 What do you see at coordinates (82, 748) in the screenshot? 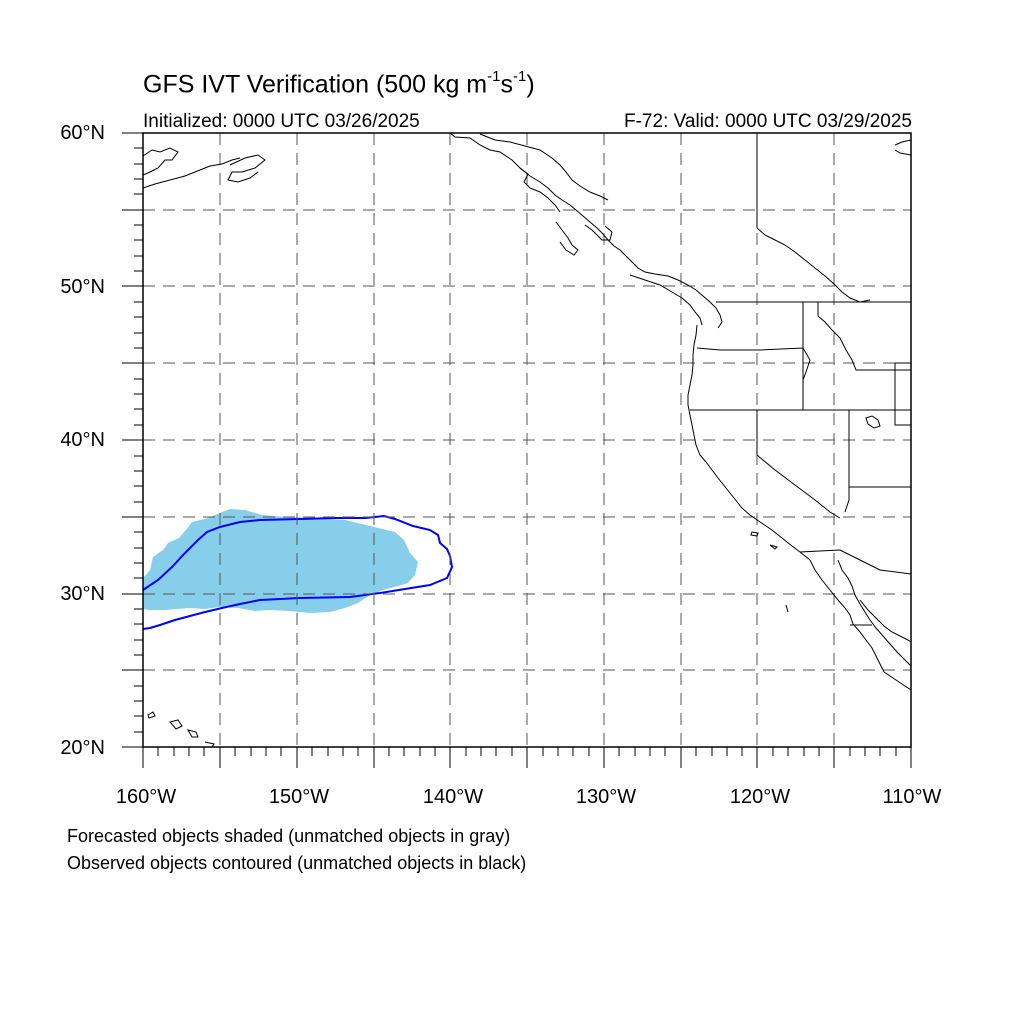
I see `lat-label-20n: 20°N` at bounding box center [82, 748].